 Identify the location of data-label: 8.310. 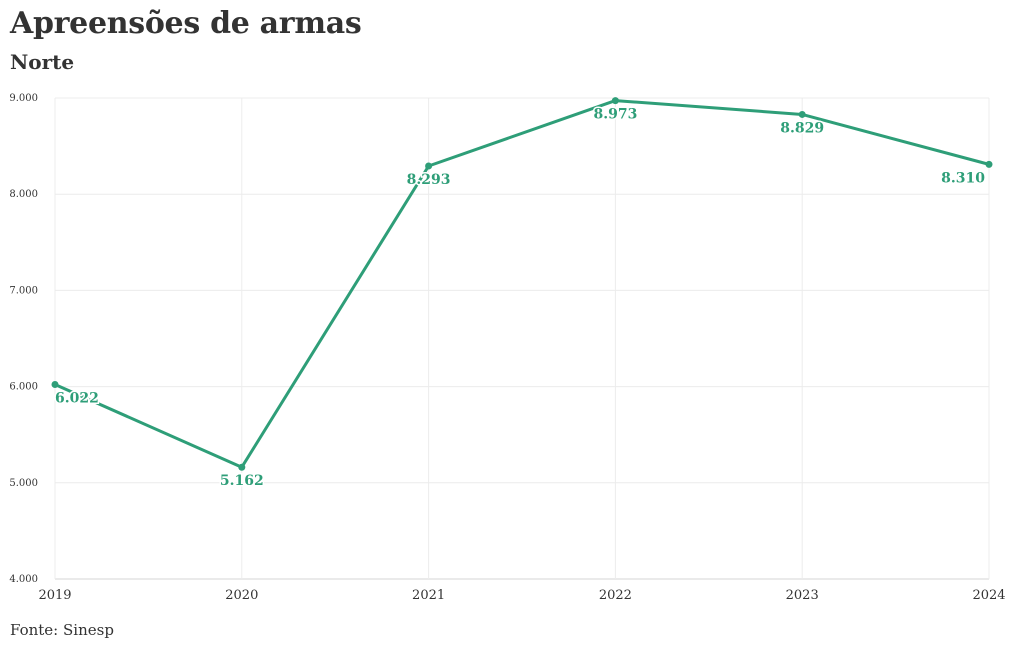
(963, 178).